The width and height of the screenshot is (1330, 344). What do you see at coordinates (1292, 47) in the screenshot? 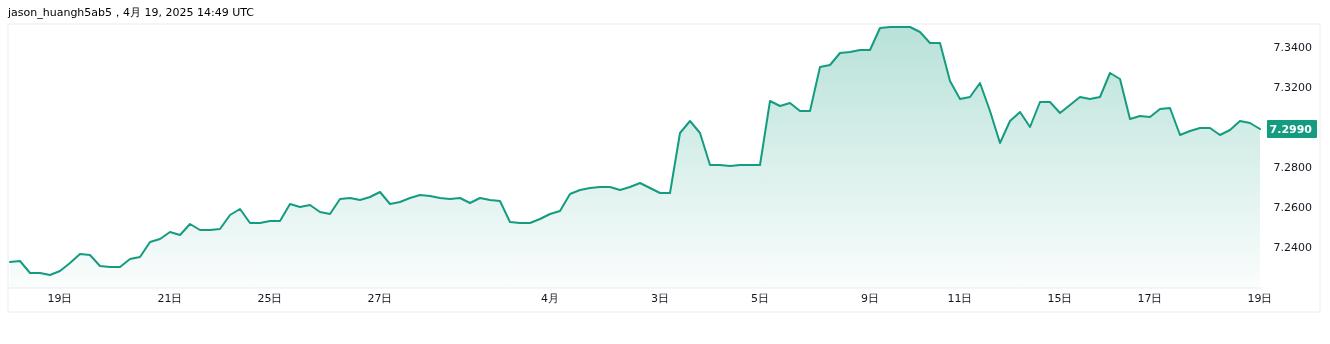
I see `y-tick-label: 7.3400` at bounding box center [1292, 47].